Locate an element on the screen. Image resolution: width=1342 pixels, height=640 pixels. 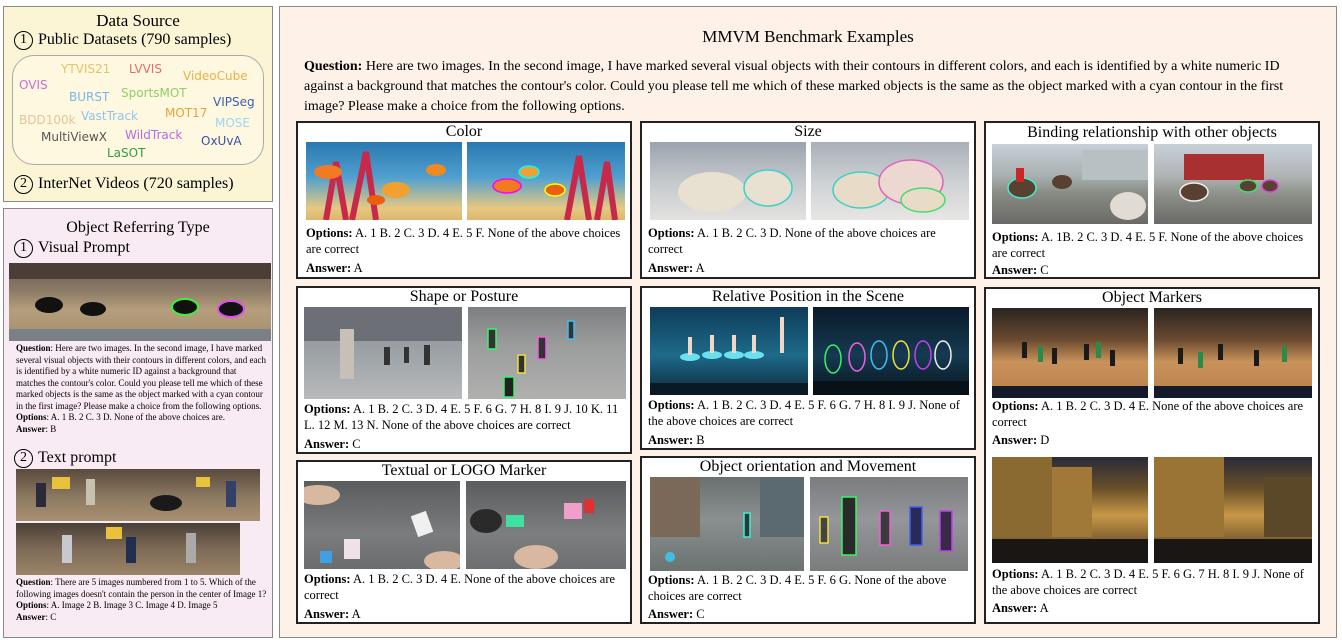
markers-answer-1: Answer: D is located at coordinates (1020, 440).